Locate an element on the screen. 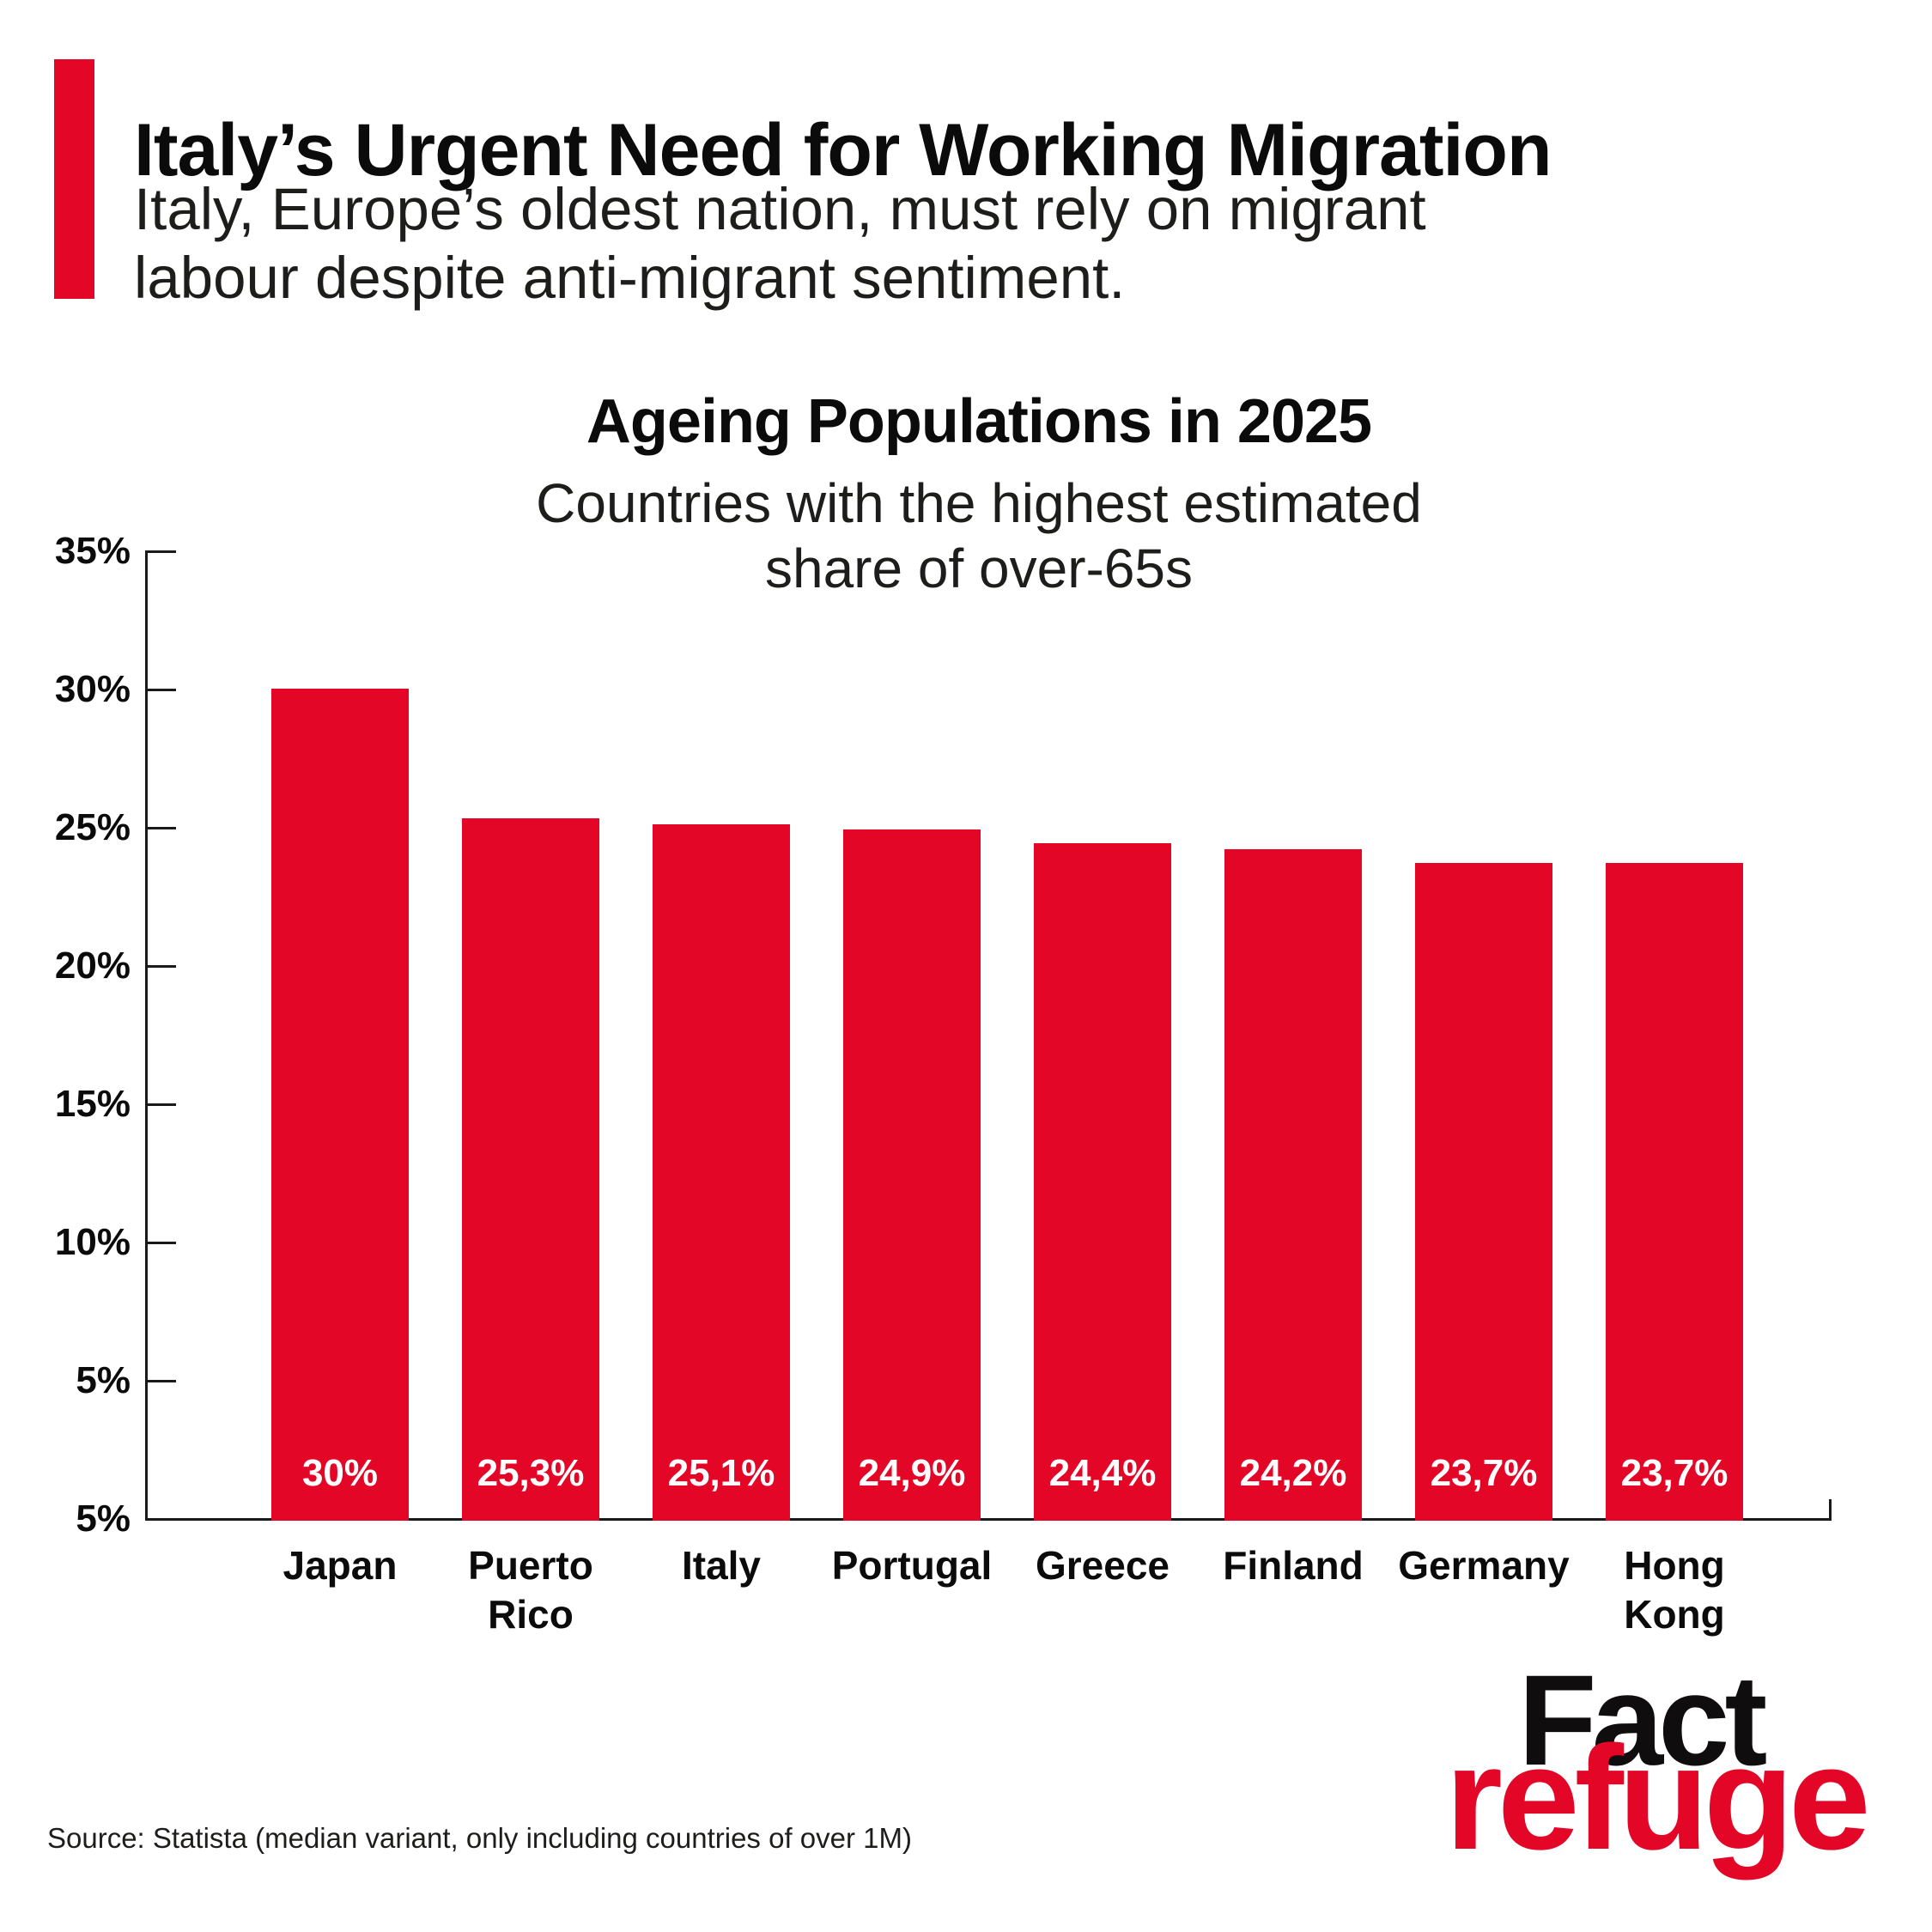 The image size is (1932, 1932). bar-category-label-line: Italy is located at coordinates (722, 1565).